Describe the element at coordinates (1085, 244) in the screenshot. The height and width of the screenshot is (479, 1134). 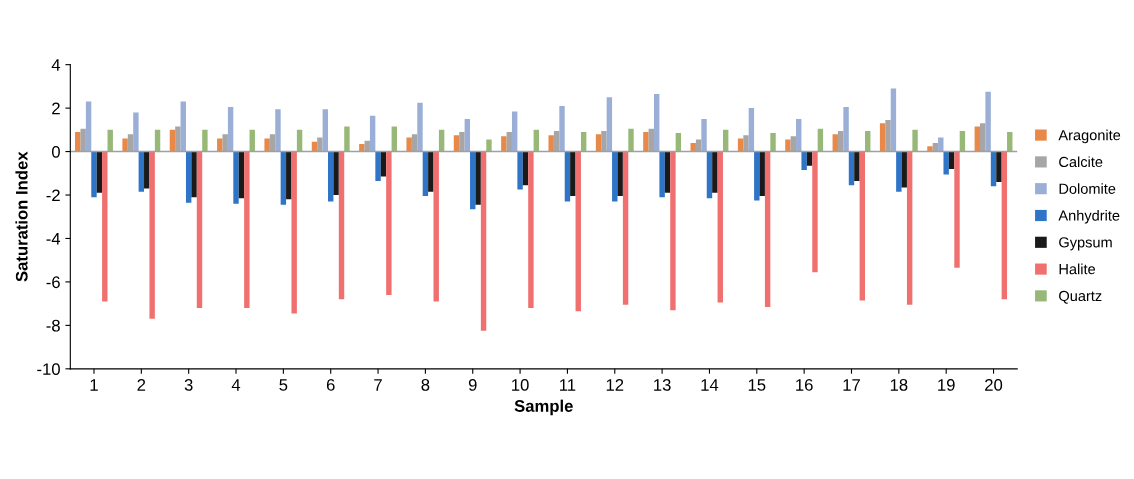
I see `legend-label: Gypsum` at that location.